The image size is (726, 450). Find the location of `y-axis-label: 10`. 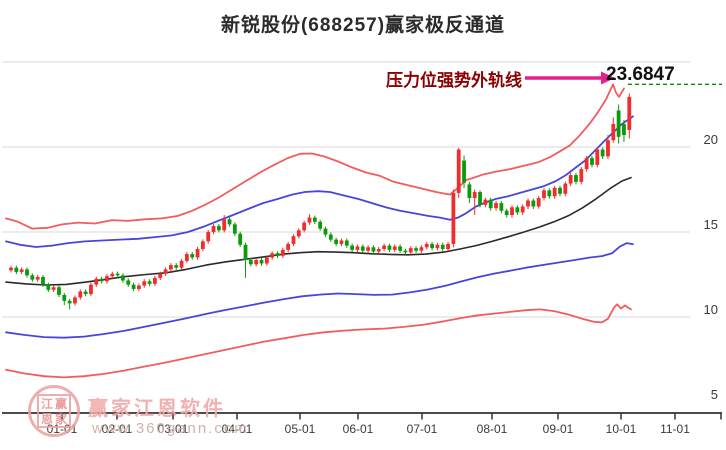

y-axis-label: 10 is located at coordinates (711, 309).